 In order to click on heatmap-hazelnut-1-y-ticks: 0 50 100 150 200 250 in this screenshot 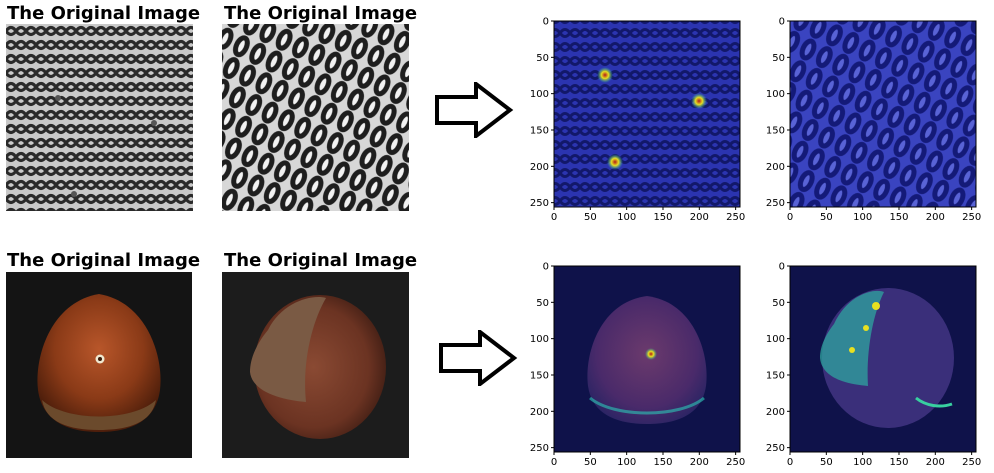, I will do `click(542, 358)`.